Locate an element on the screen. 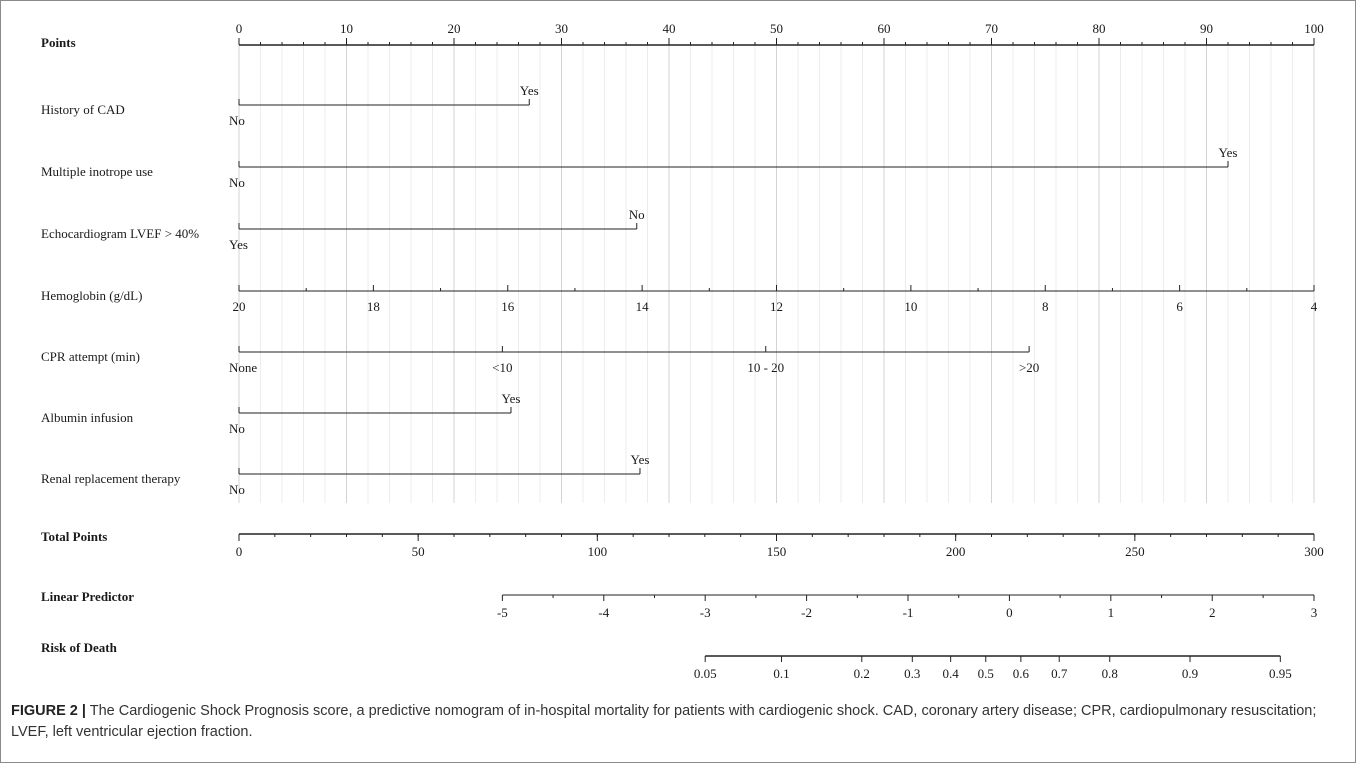 The height and width of the screenshot is (765, 1358). predictor-level-label-renal-replacement-therapy: Yes is located at coordinates (640, 459).